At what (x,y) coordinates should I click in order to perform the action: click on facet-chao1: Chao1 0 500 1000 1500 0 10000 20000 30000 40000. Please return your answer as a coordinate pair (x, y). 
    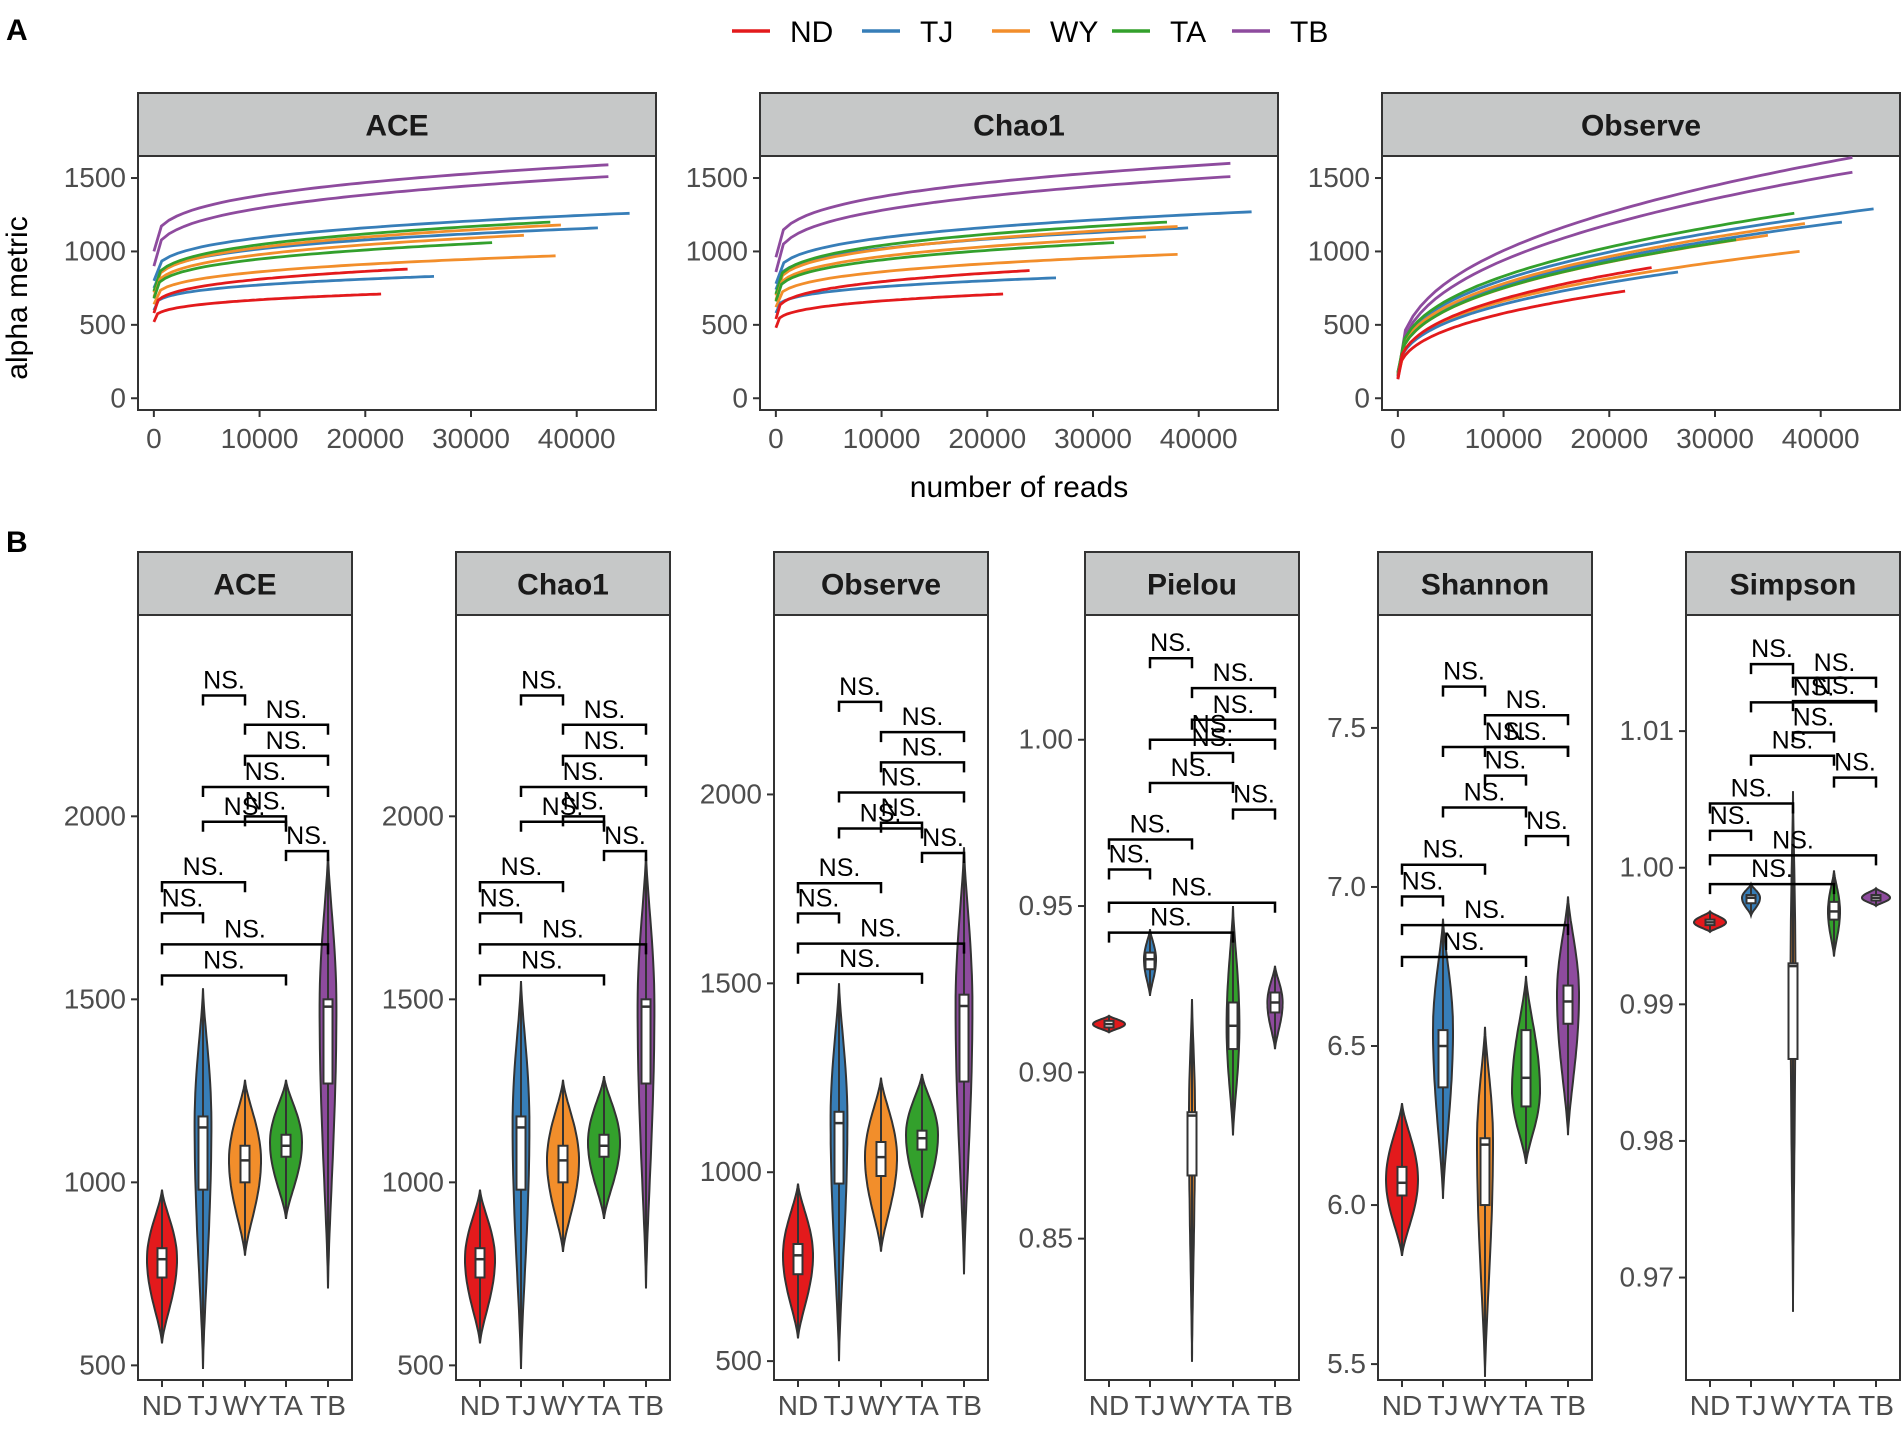
    Looking at the image, I should click on (982, 273).